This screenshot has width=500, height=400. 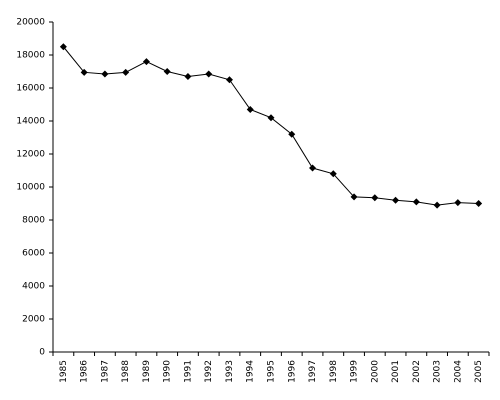 What do you see at coordinates (105, 371) in the screenshot?
I see `x-tick-label: 1987` at bounding box center [105, 371].